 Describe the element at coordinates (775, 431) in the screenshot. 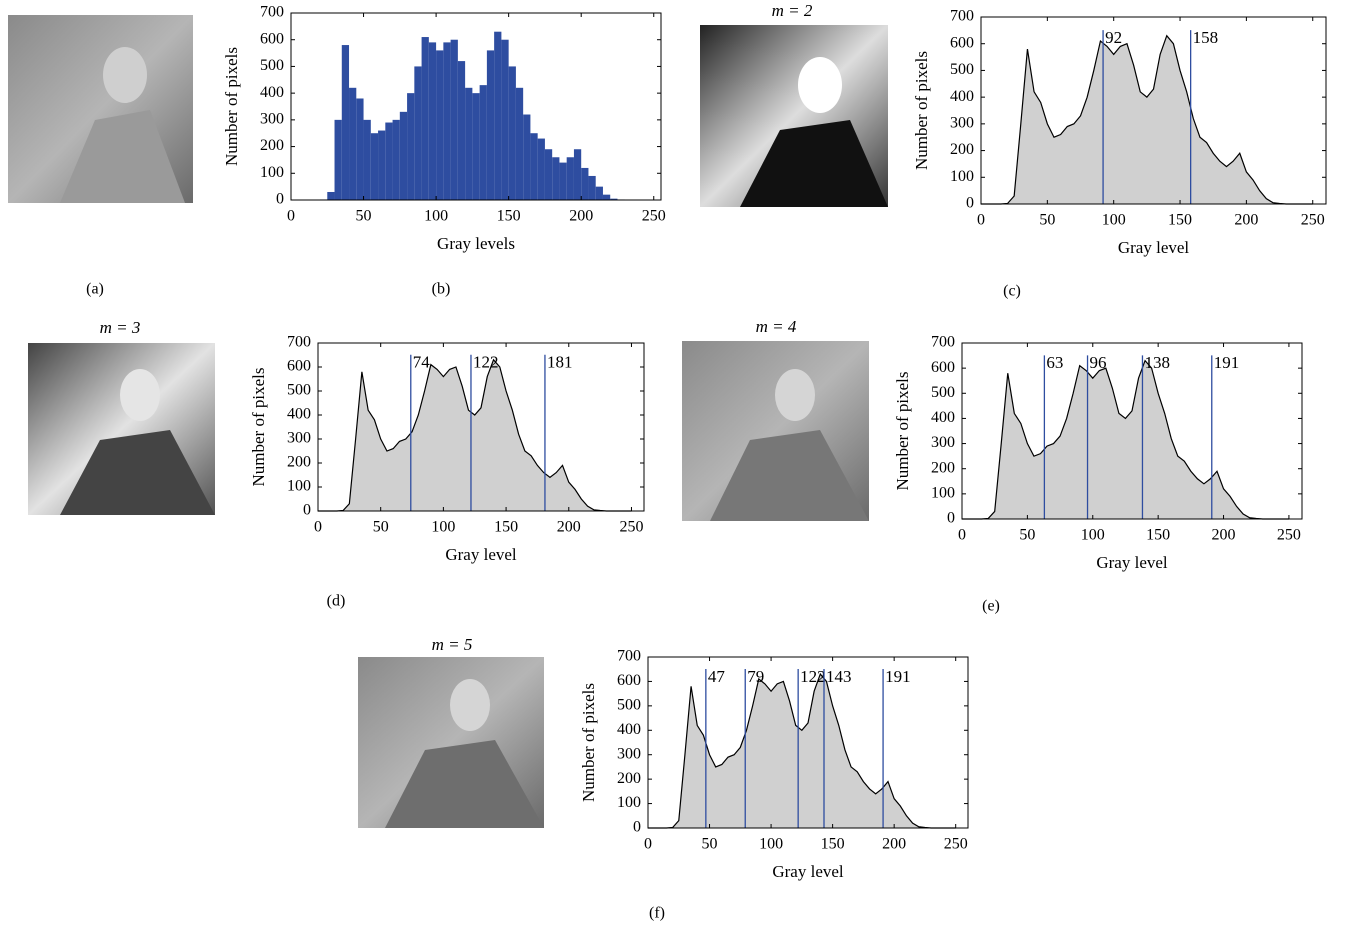

I see `photo-m4` at that location.